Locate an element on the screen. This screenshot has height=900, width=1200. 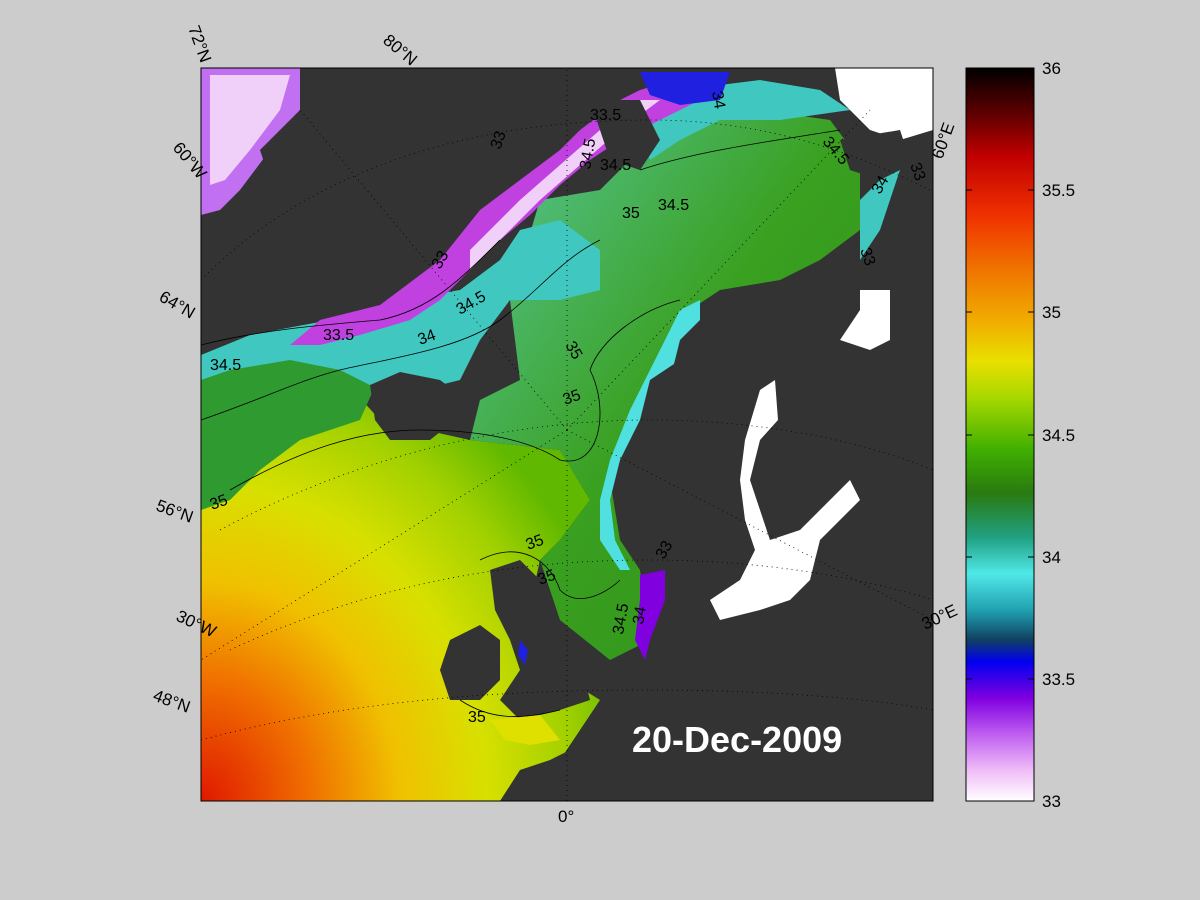
lat-label: 72°N is located at coordinates (199, 44).